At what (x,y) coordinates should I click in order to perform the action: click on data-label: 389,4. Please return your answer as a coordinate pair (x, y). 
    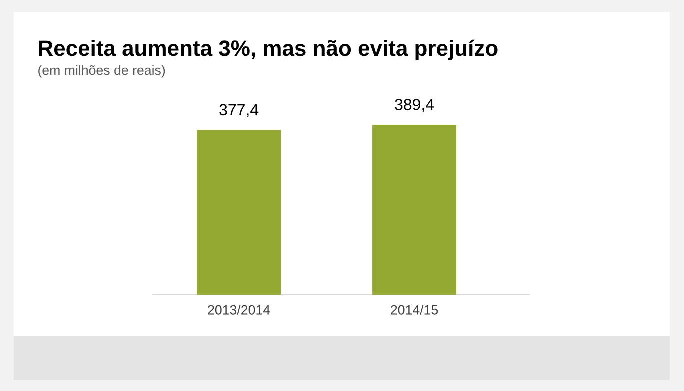
    Looking at the image, I should click on (414, 105).